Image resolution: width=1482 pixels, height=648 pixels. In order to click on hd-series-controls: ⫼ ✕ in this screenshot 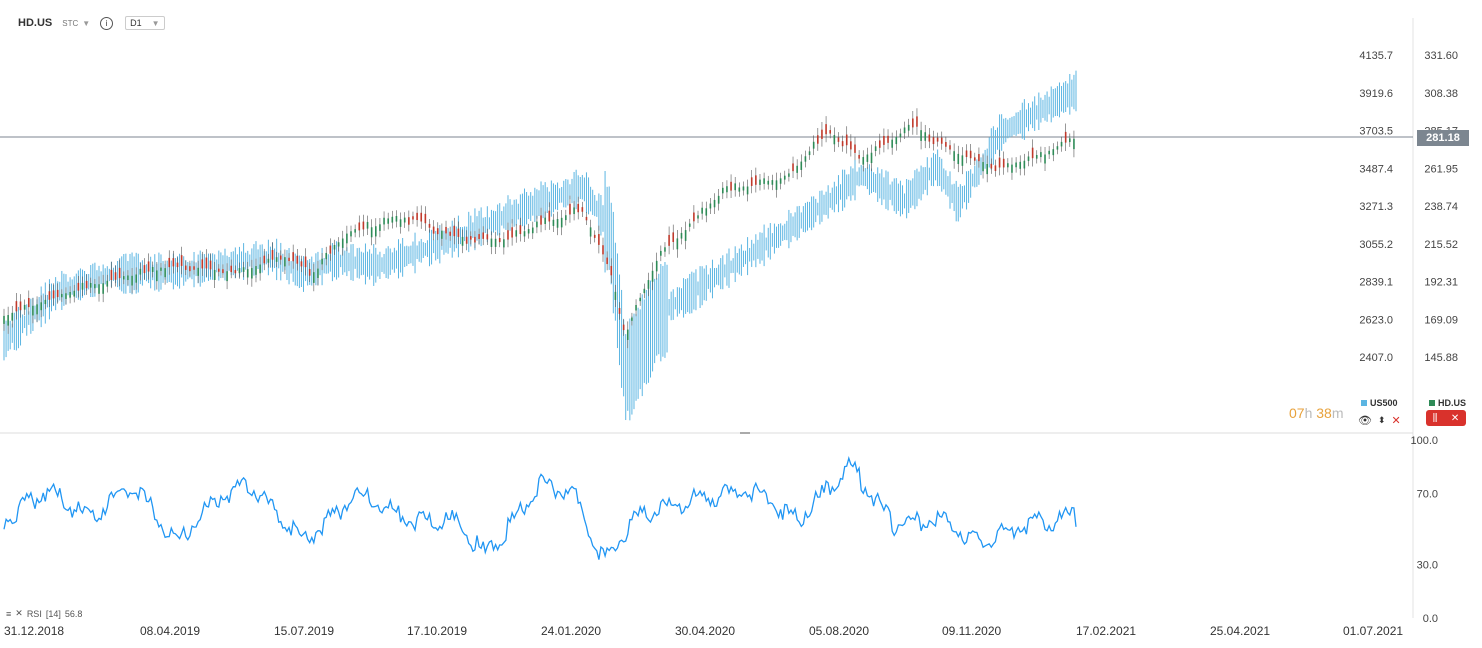, I will do `click(1446, 418)`.